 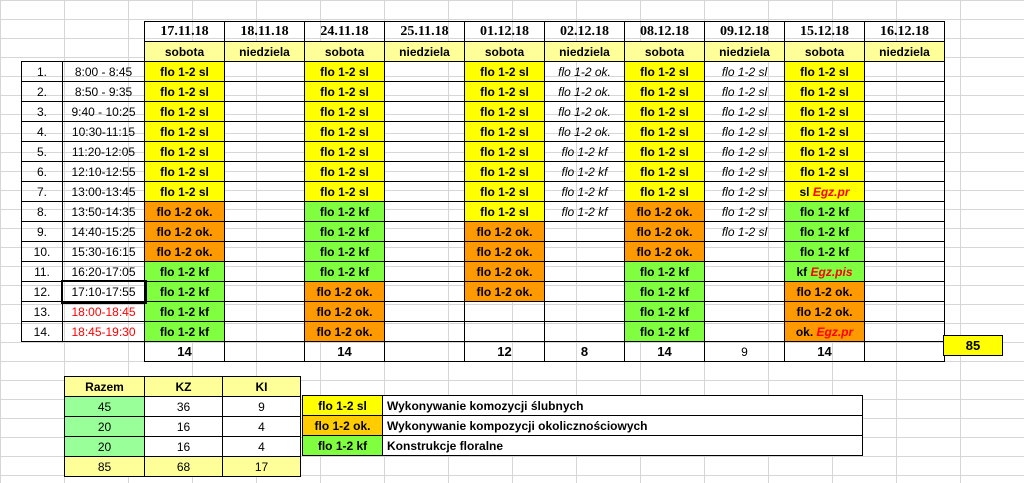 What do you see at coordinates (622, 445) in the screenshot?
I see `legend-desc: Konstrukcje floralne` at bounding box center [622, 445].